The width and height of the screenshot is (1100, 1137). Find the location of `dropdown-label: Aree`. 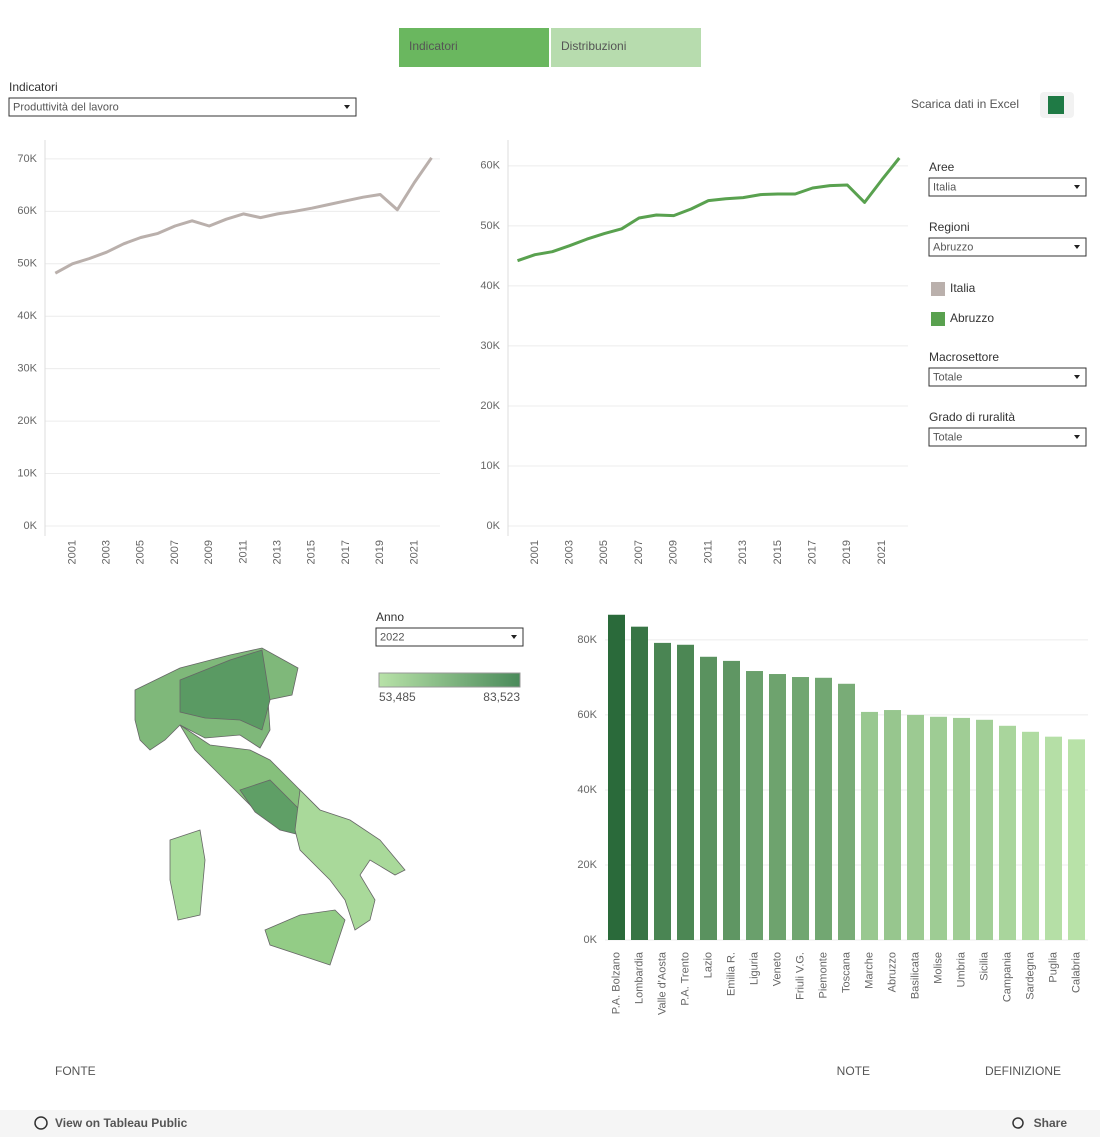

dropdown-label: Aree is located at coordinates (942, 167).